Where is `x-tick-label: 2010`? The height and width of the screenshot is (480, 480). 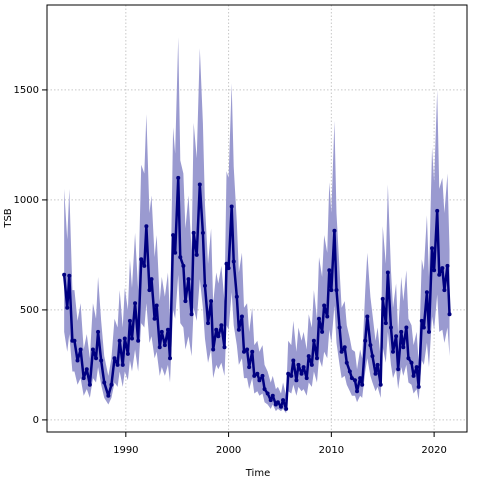
x-tick-label: 2010 is located at coordinates (331, 450).